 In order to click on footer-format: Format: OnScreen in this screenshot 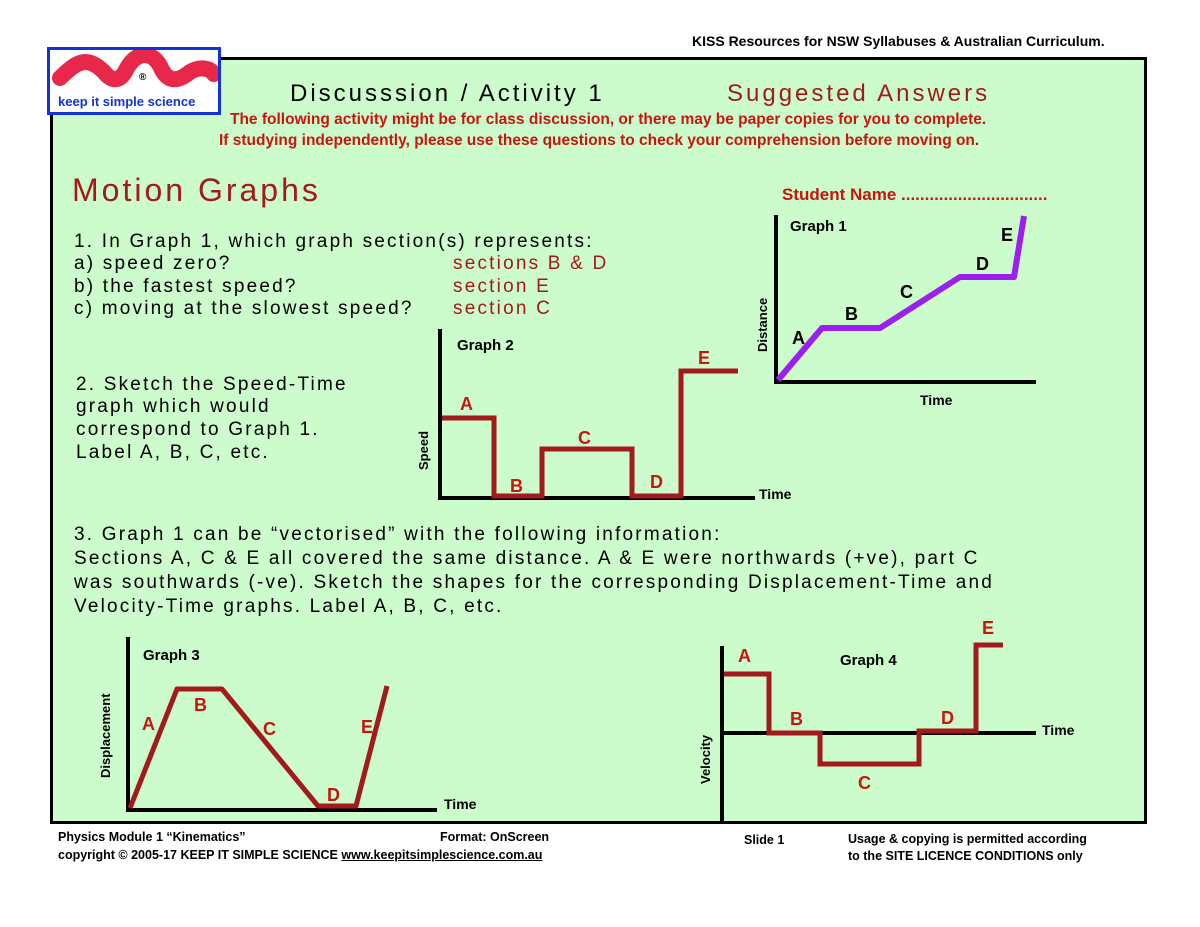, I will do `click(495, 837)`.